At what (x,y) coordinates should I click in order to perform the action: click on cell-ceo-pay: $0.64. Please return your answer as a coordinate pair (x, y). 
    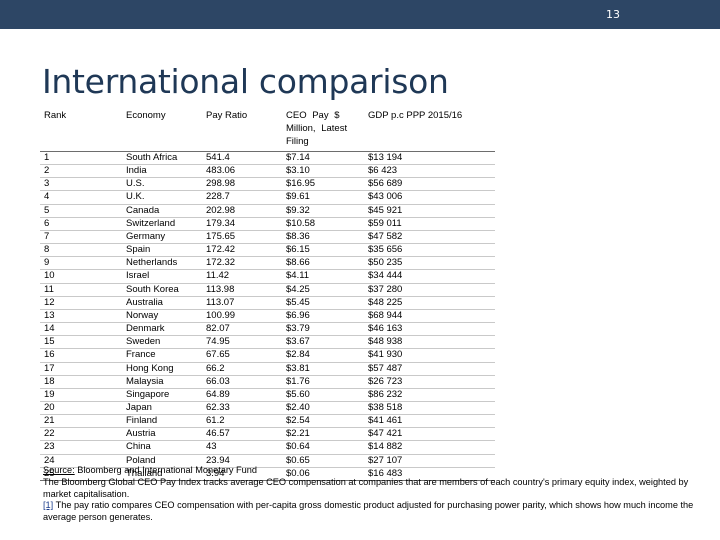
    Looking at the image, I should click on (298, 447).